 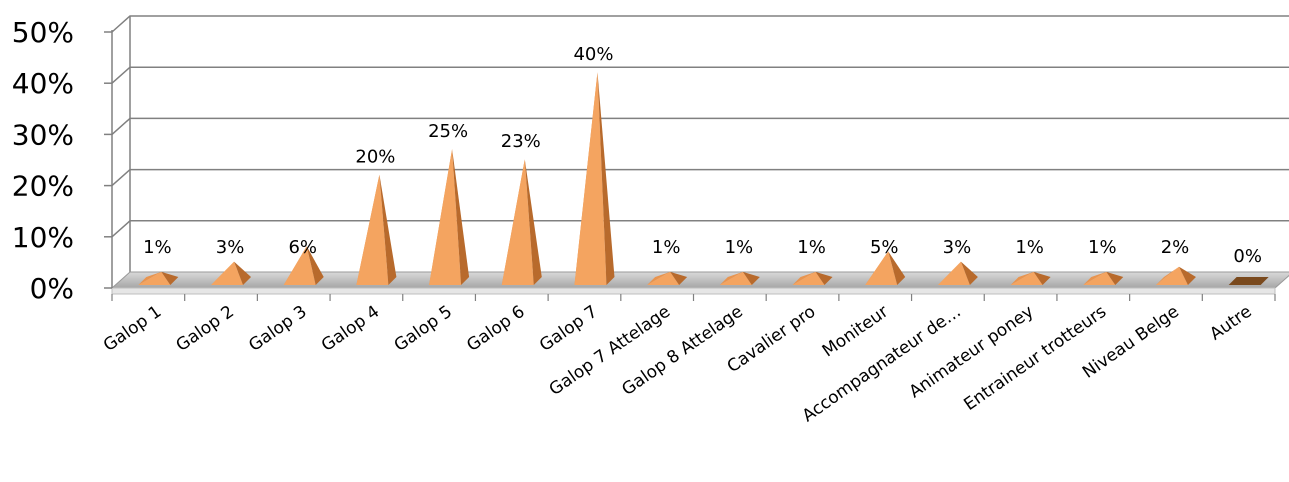 What do you see at coordinates (52, 288) in the screenshot?
I see `y-tick-label: 0%` at bounding box center [52, 288].